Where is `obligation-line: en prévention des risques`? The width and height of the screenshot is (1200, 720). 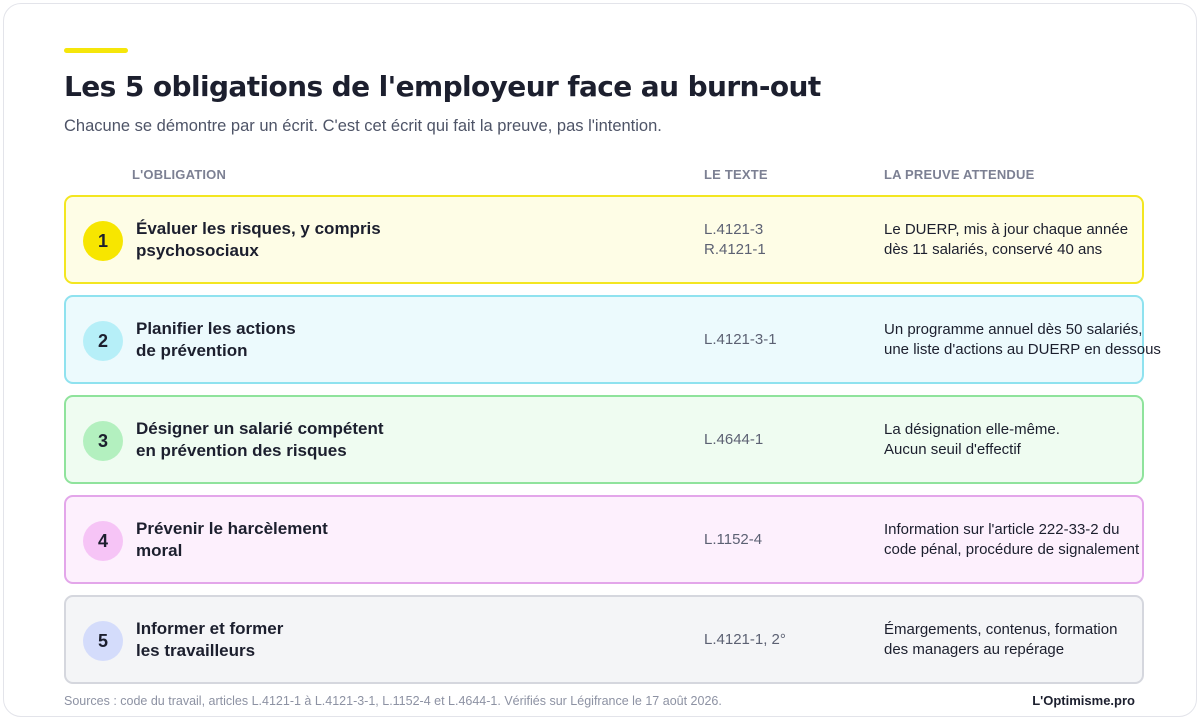 obligation-line: en prévention des risques is located at coordinates (241, 450).